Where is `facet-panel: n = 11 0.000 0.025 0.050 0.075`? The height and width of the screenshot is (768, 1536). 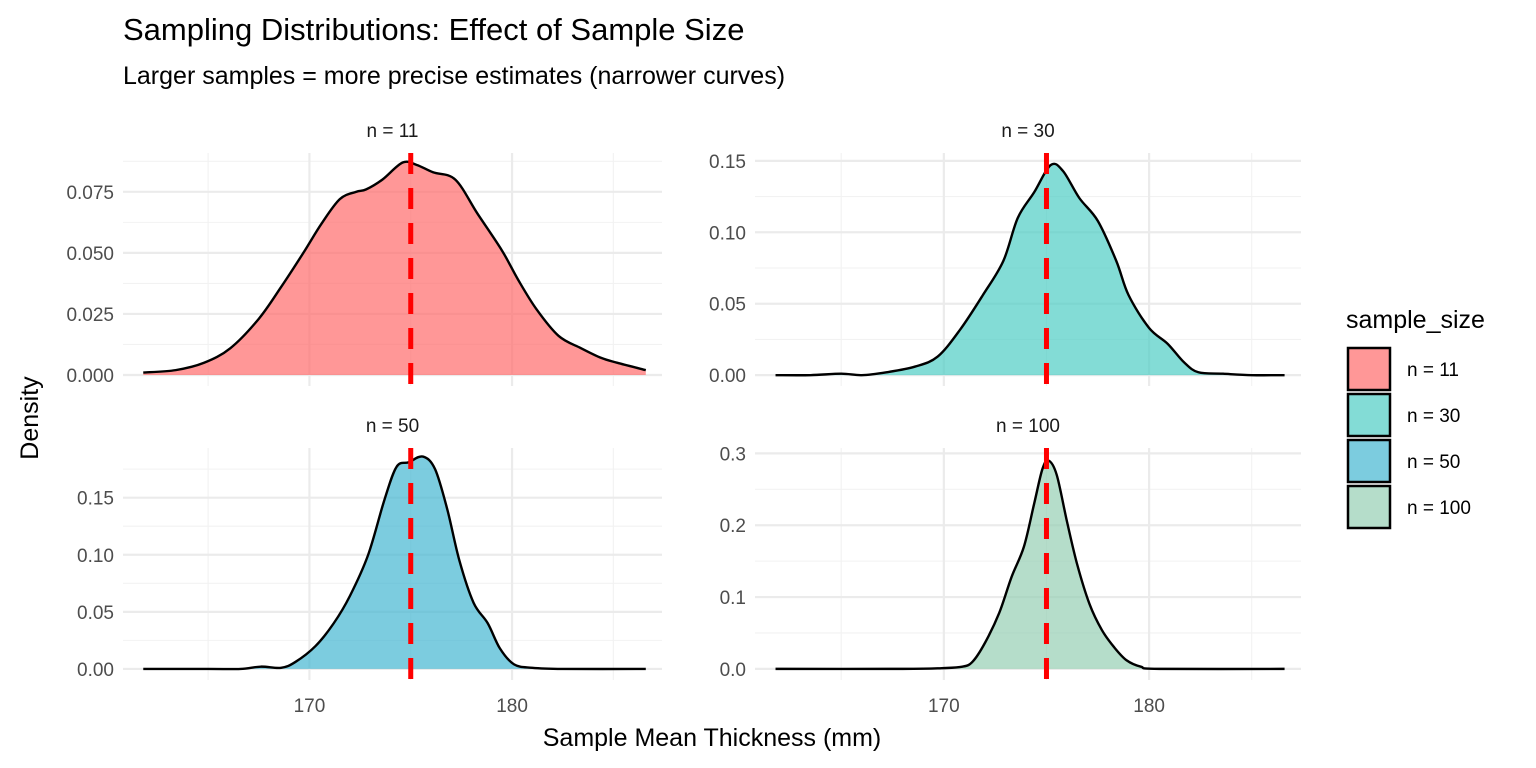
facet-panel: n = 11 0.000 0.025 0.050 0.075 is located at coordinates (364, 254).